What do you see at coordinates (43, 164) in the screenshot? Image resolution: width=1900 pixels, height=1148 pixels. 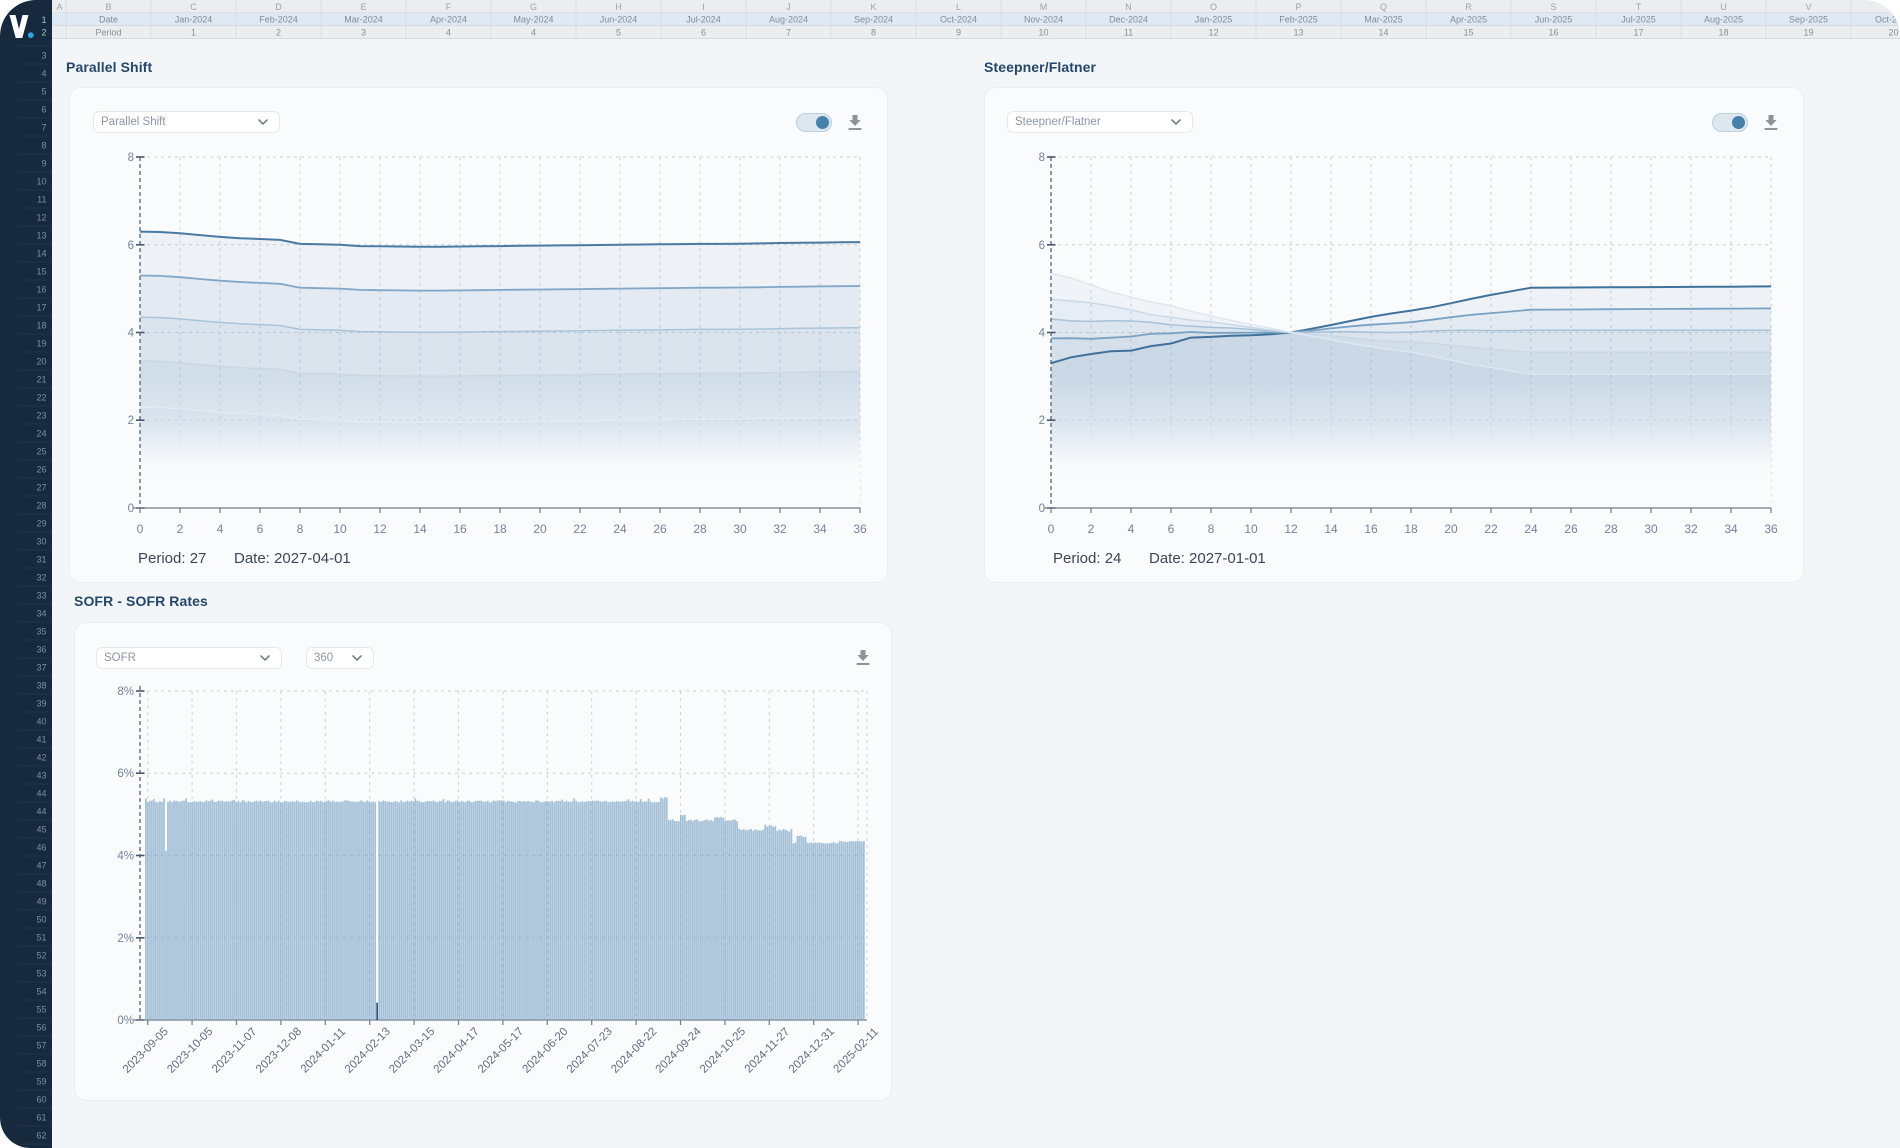 I see `svg-text: 9` at bounding box center [43, 164].